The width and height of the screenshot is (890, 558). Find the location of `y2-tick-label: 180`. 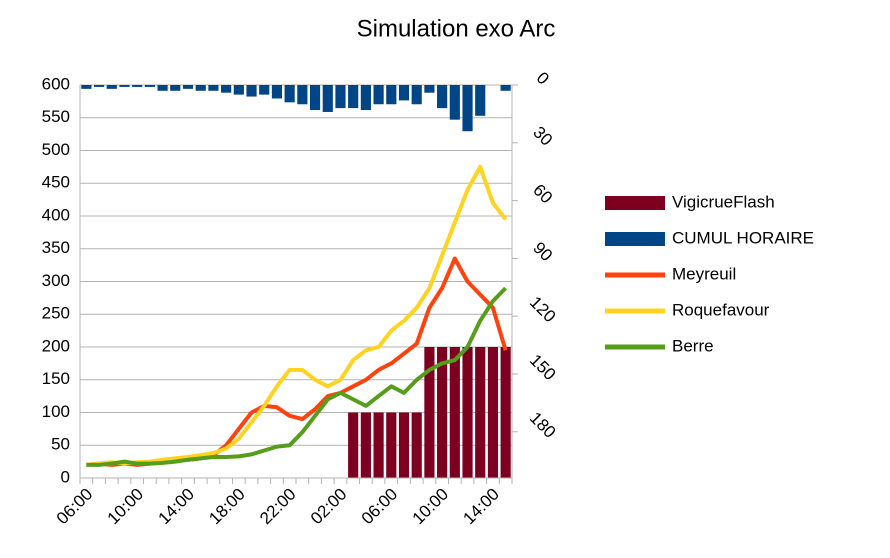

y2-tick-label: 180 is located at coordinates (542, 424).